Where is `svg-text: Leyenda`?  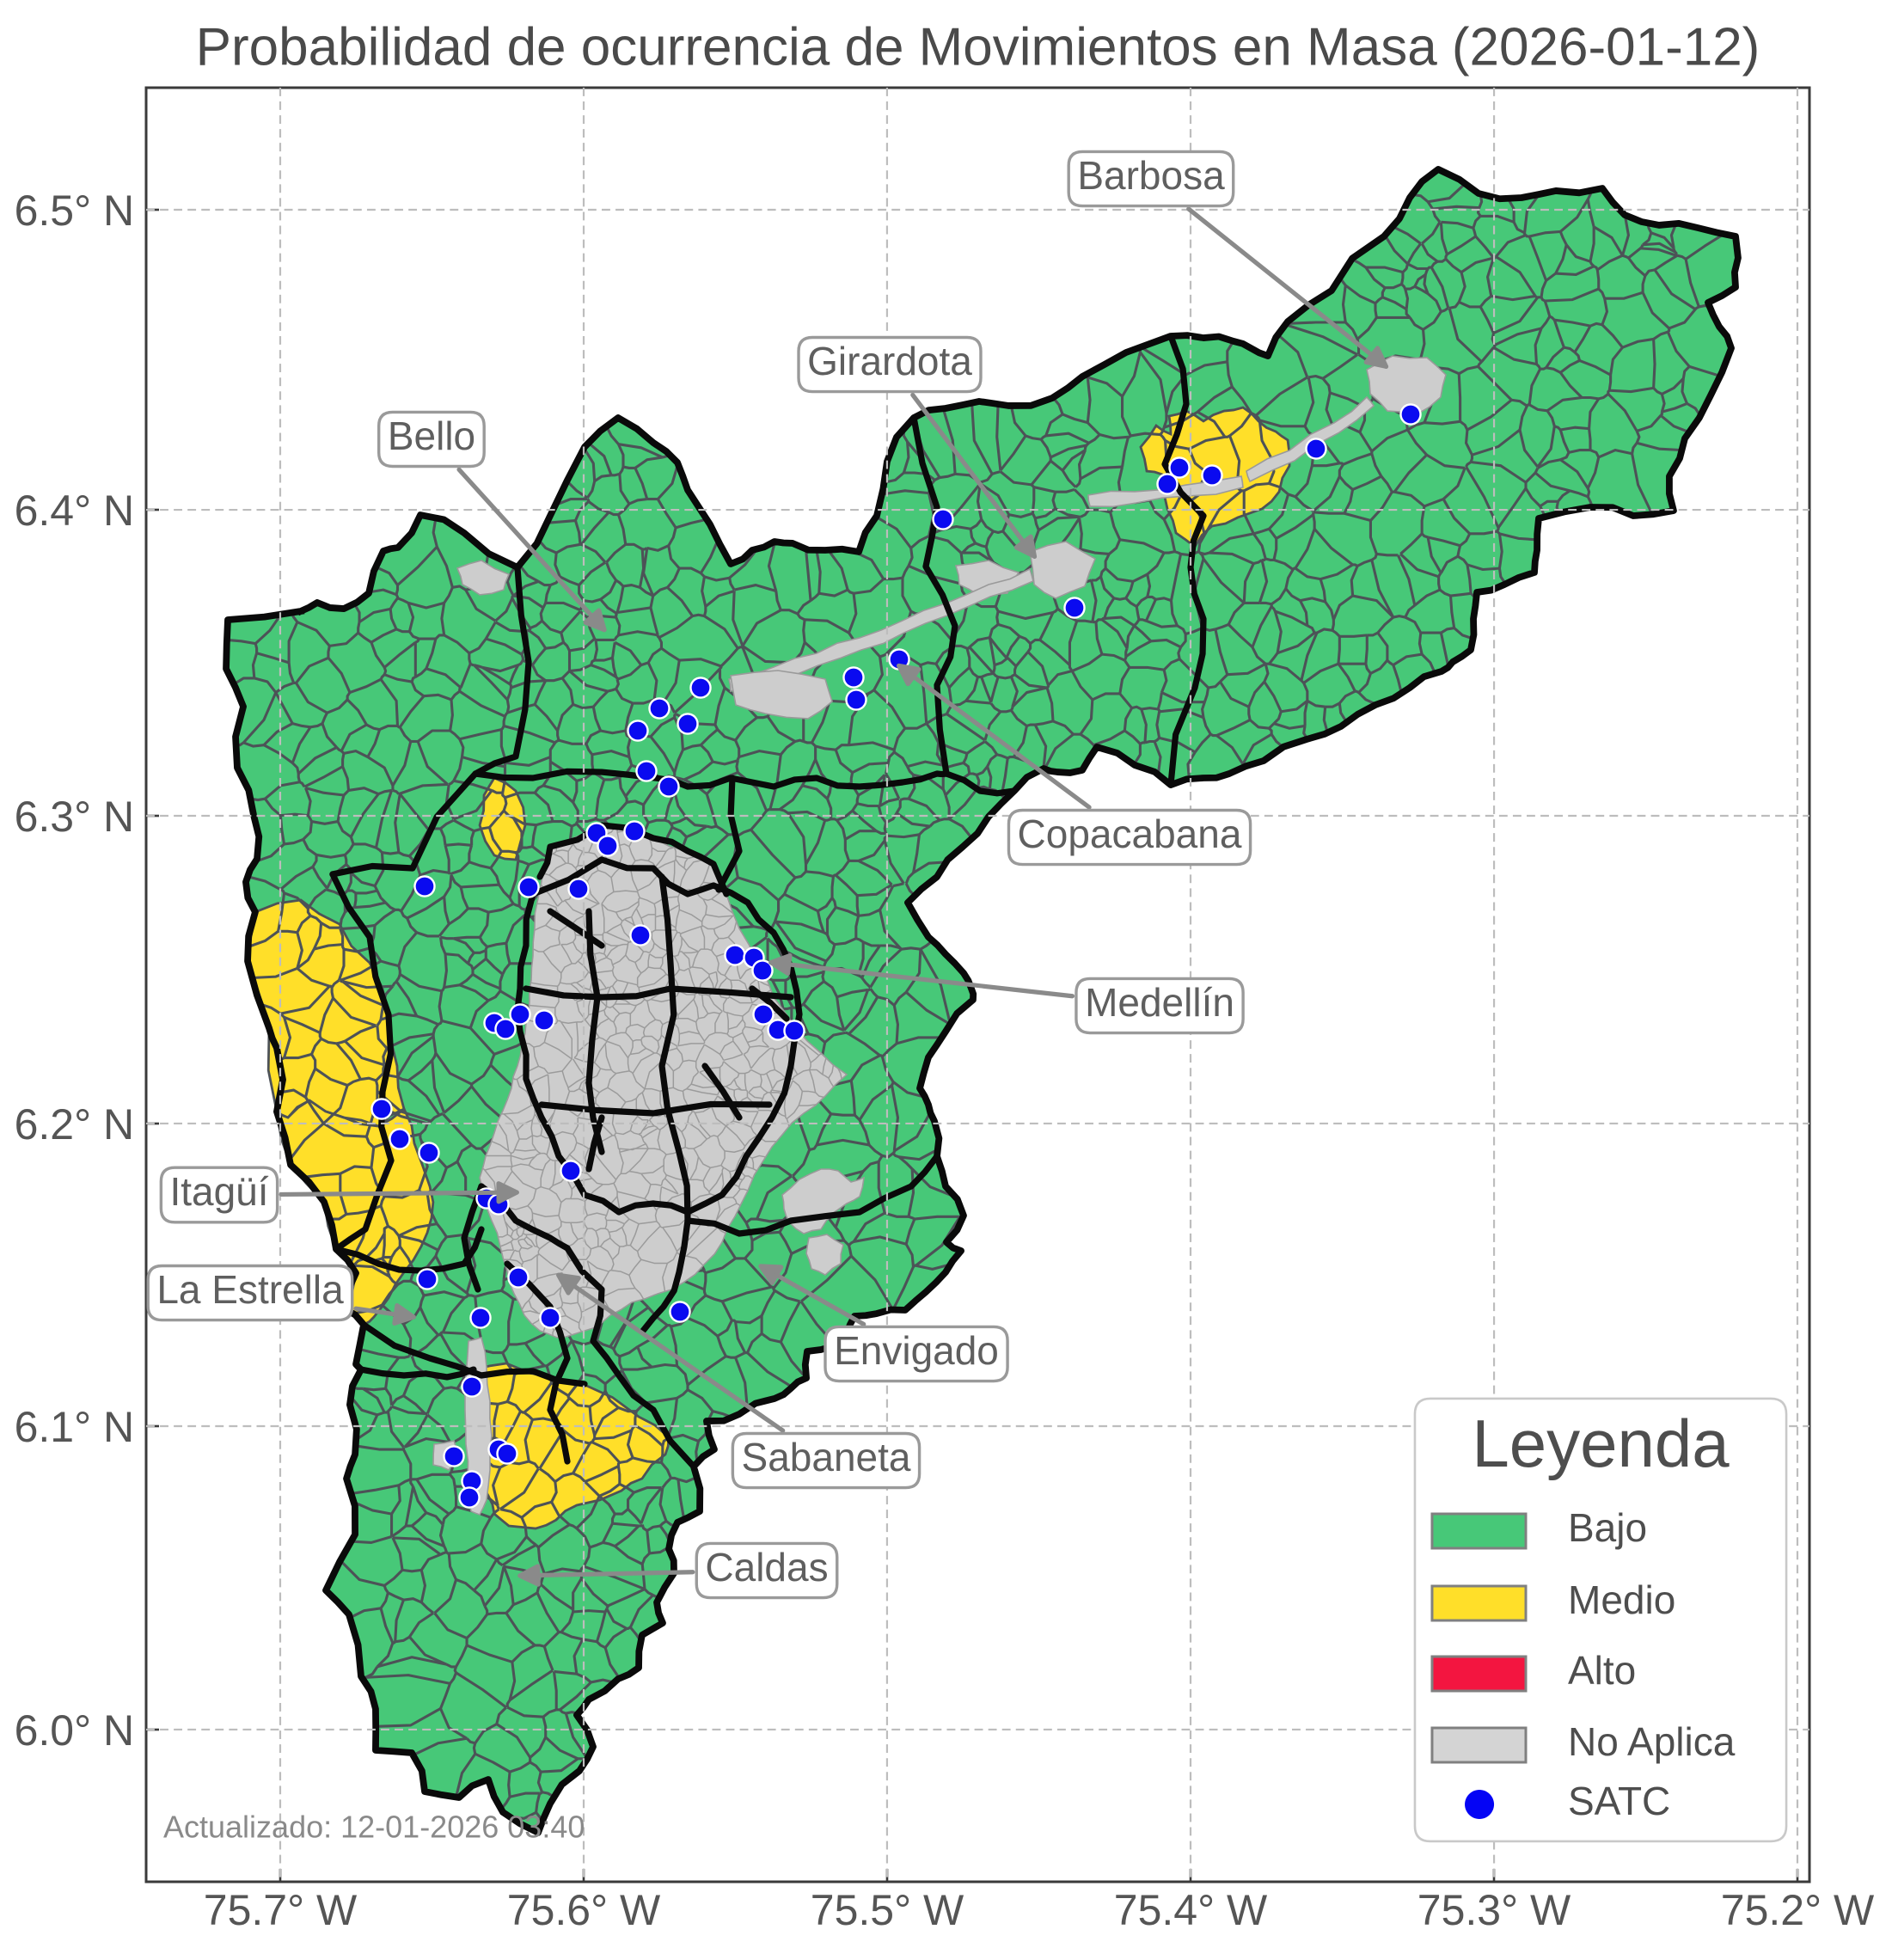 svg-text: Leyenda is located at coordinates (1601, 1443).